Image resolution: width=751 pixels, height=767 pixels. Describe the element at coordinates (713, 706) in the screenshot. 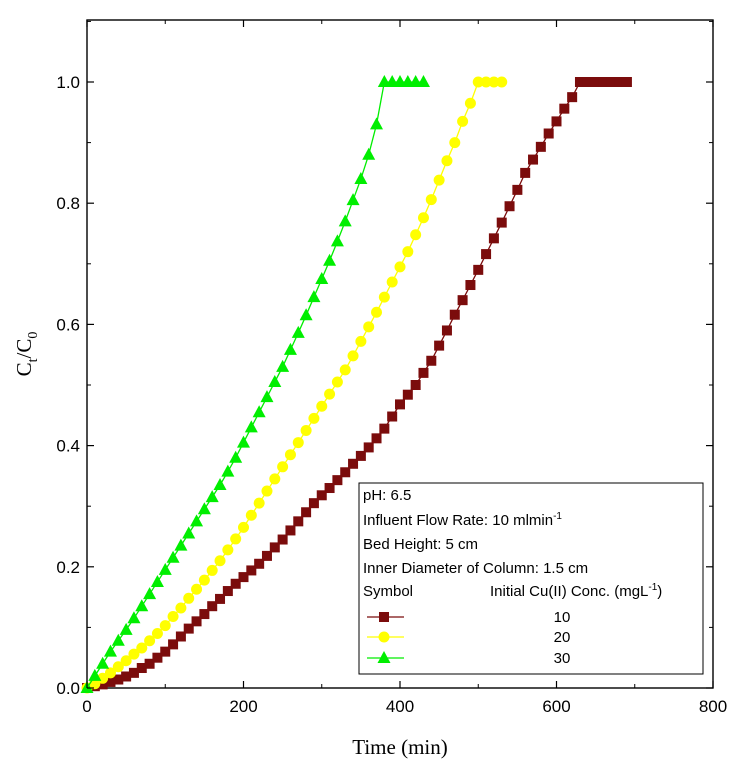

I see `x-tick-label: 800` at that location.